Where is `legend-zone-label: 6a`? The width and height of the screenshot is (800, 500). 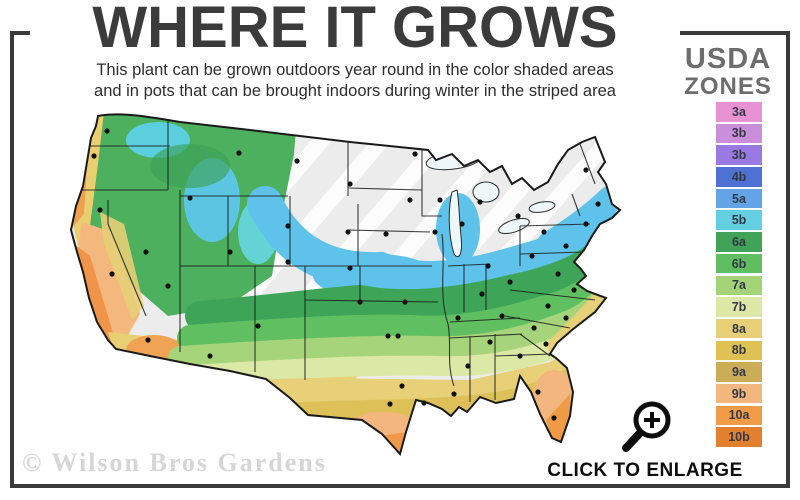 legend-zone-label: 6a is located at coordinates (739, 241).